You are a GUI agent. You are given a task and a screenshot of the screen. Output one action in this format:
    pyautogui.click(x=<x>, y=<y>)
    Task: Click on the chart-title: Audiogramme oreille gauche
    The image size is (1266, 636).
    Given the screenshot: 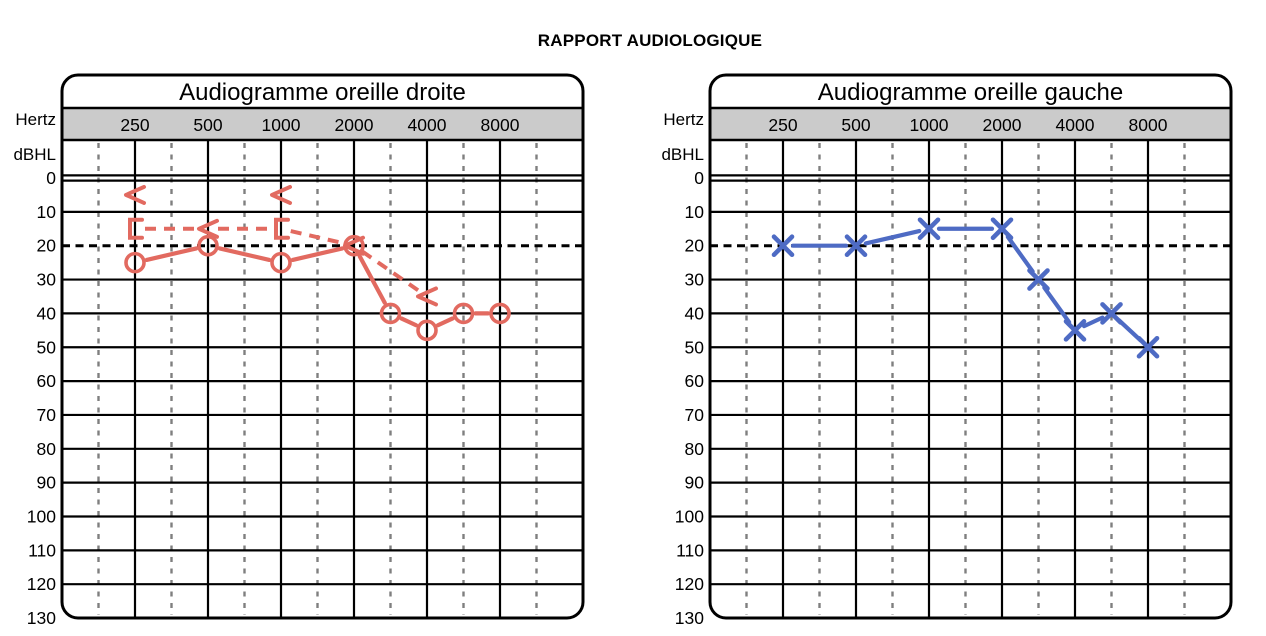 What is the action you would take?
    pyautogui.click(x=971, y=92)
    